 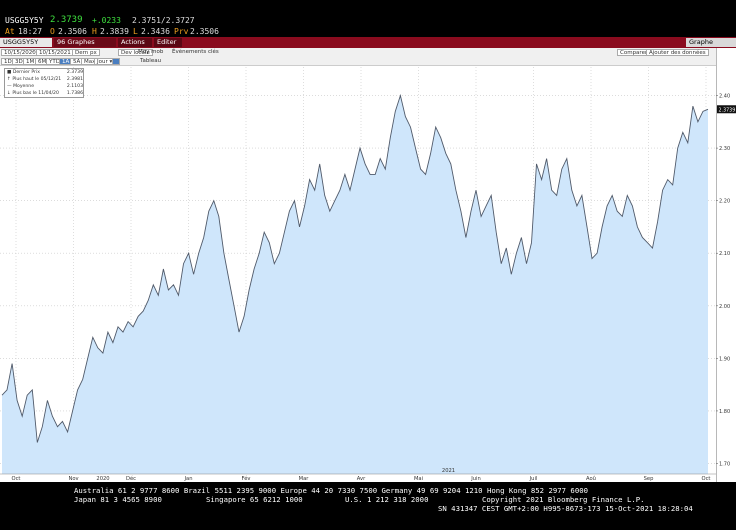 What do you see at coordinates (163, 20) in the screenshot?
I see `bid-ask: 2.3751/2.3727` at bounding box center [163, 20].